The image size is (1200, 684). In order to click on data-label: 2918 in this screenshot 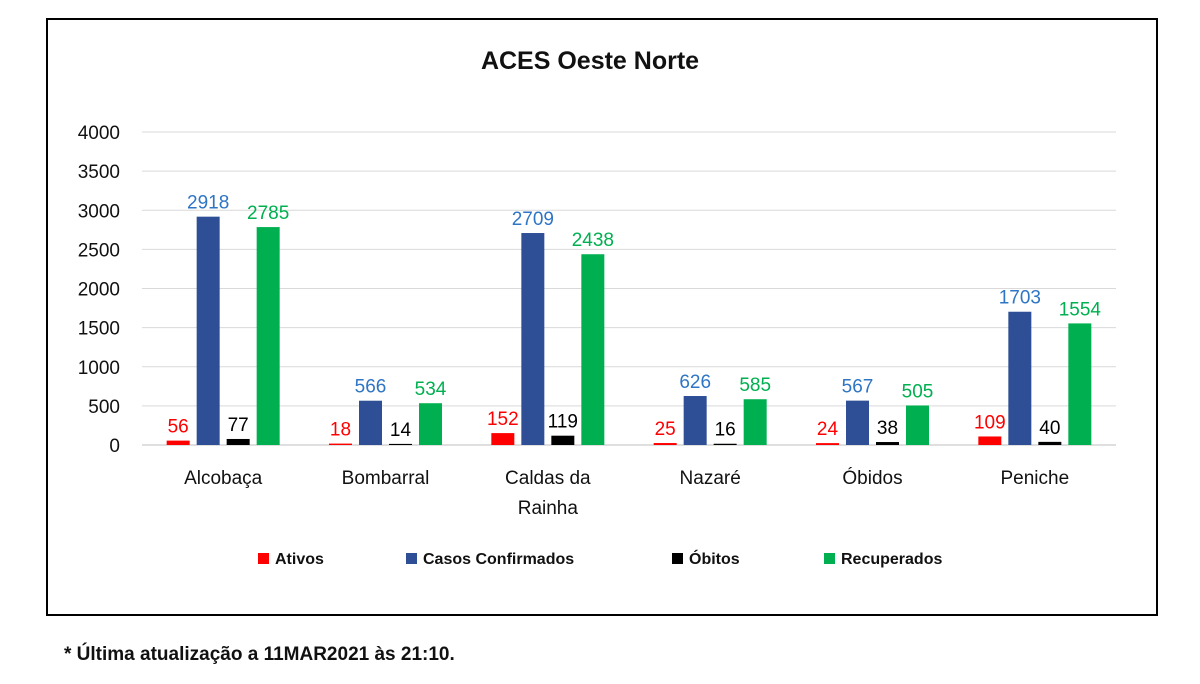, I will do `click(208, 203)`.